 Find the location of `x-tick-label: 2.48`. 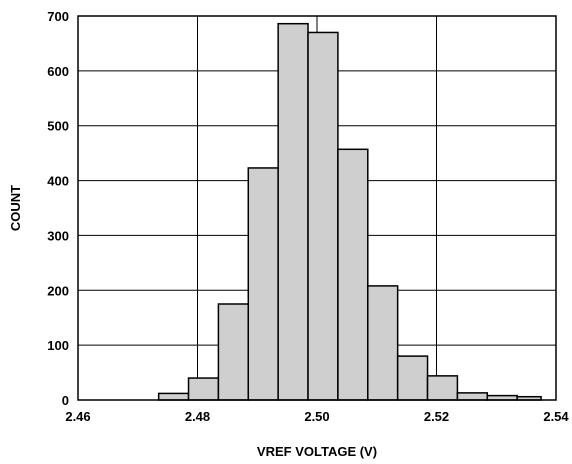

x-tick-label: 2.48 is located at coordinates (197, 416).